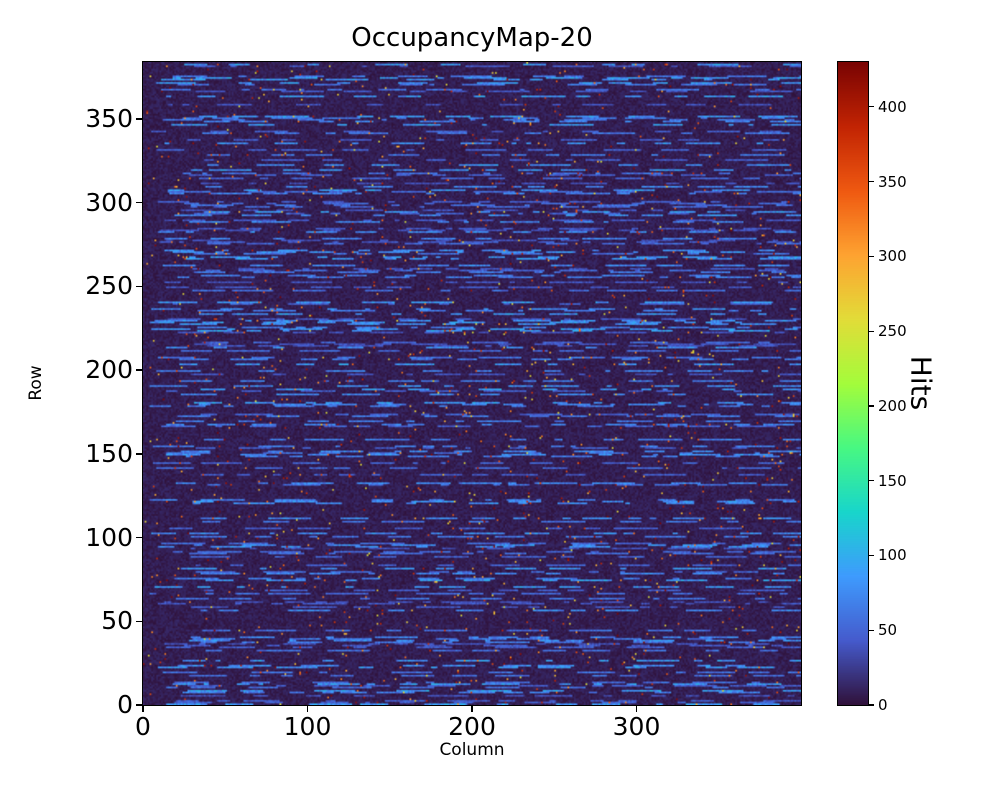 The image size is (1000, 800). Describe the element at coordinates (109, 370) in the screenshot. I see `y-tick-label: 200` at that location.